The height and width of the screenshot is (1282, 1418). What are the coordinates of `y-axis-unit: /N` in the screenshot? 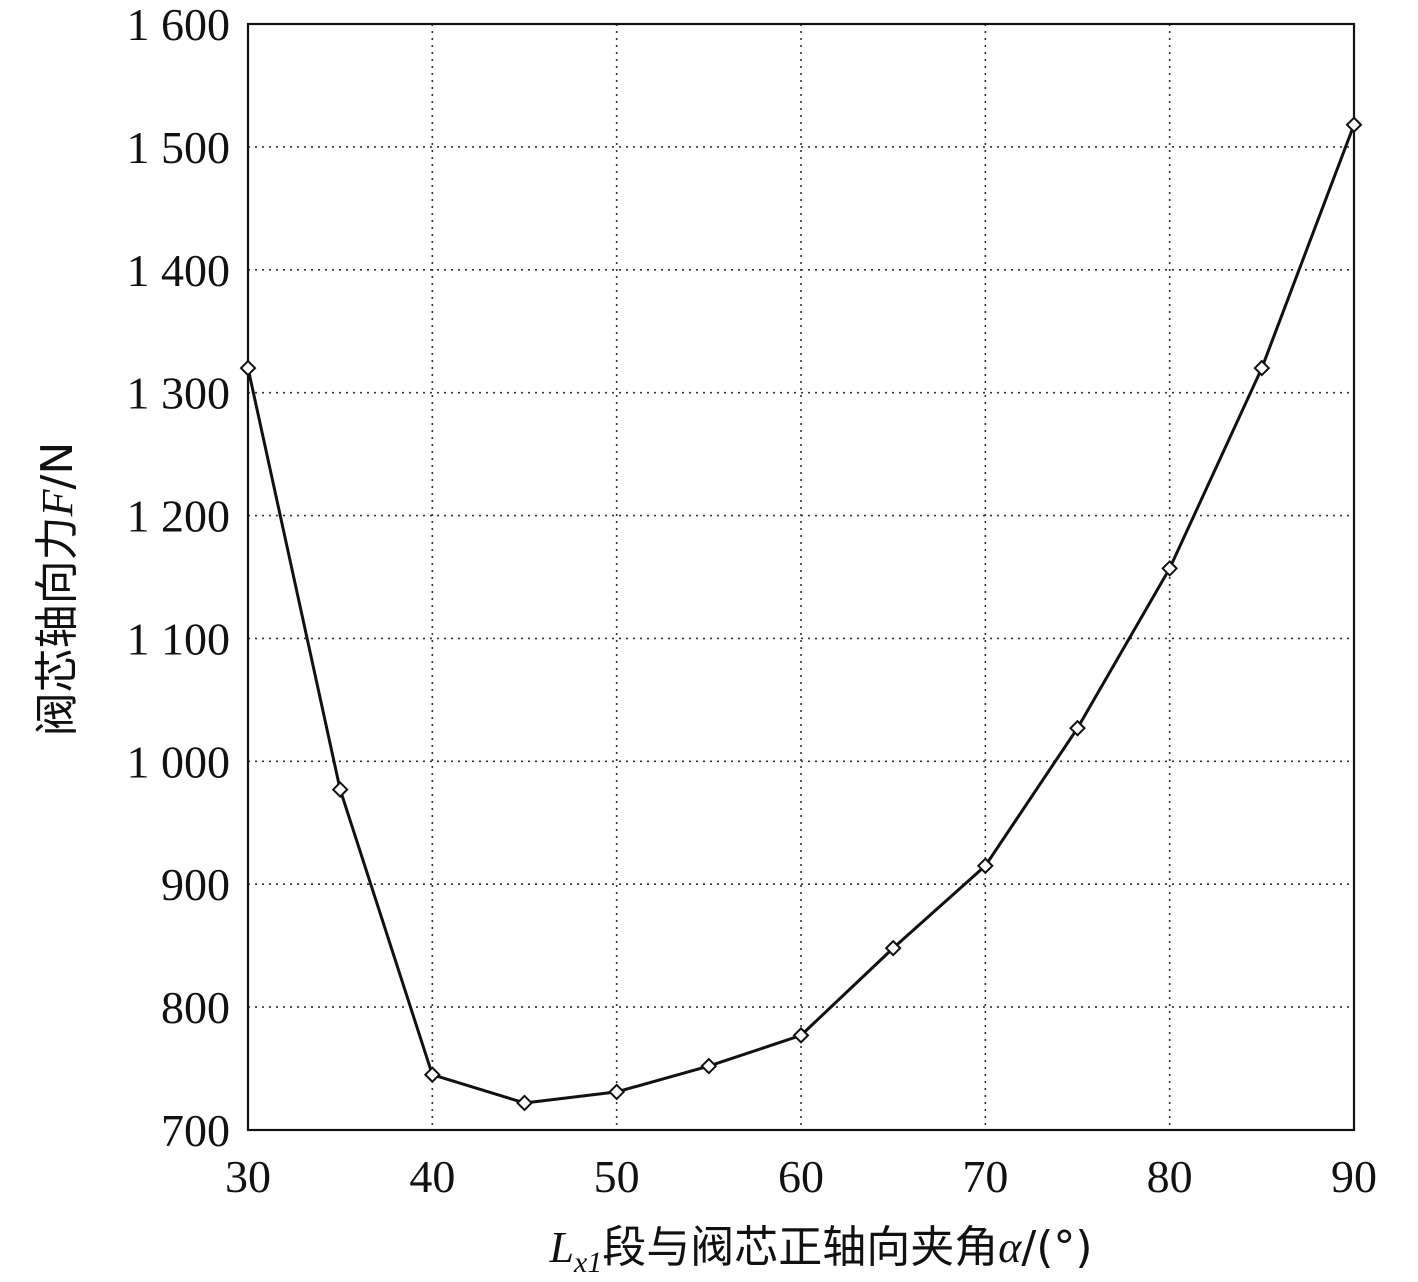 It's located at (57, 466).